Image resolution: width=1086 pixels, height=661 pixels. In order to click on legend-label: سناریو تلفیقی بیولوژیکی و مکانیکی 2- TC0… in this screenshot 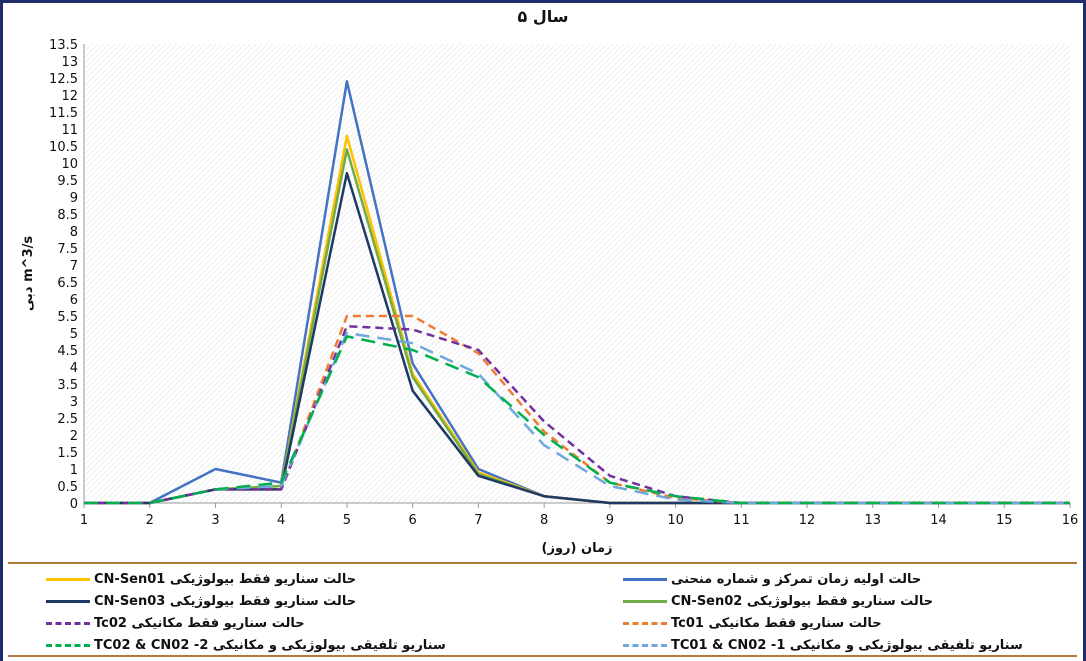, I will do `click(270, 645)`.